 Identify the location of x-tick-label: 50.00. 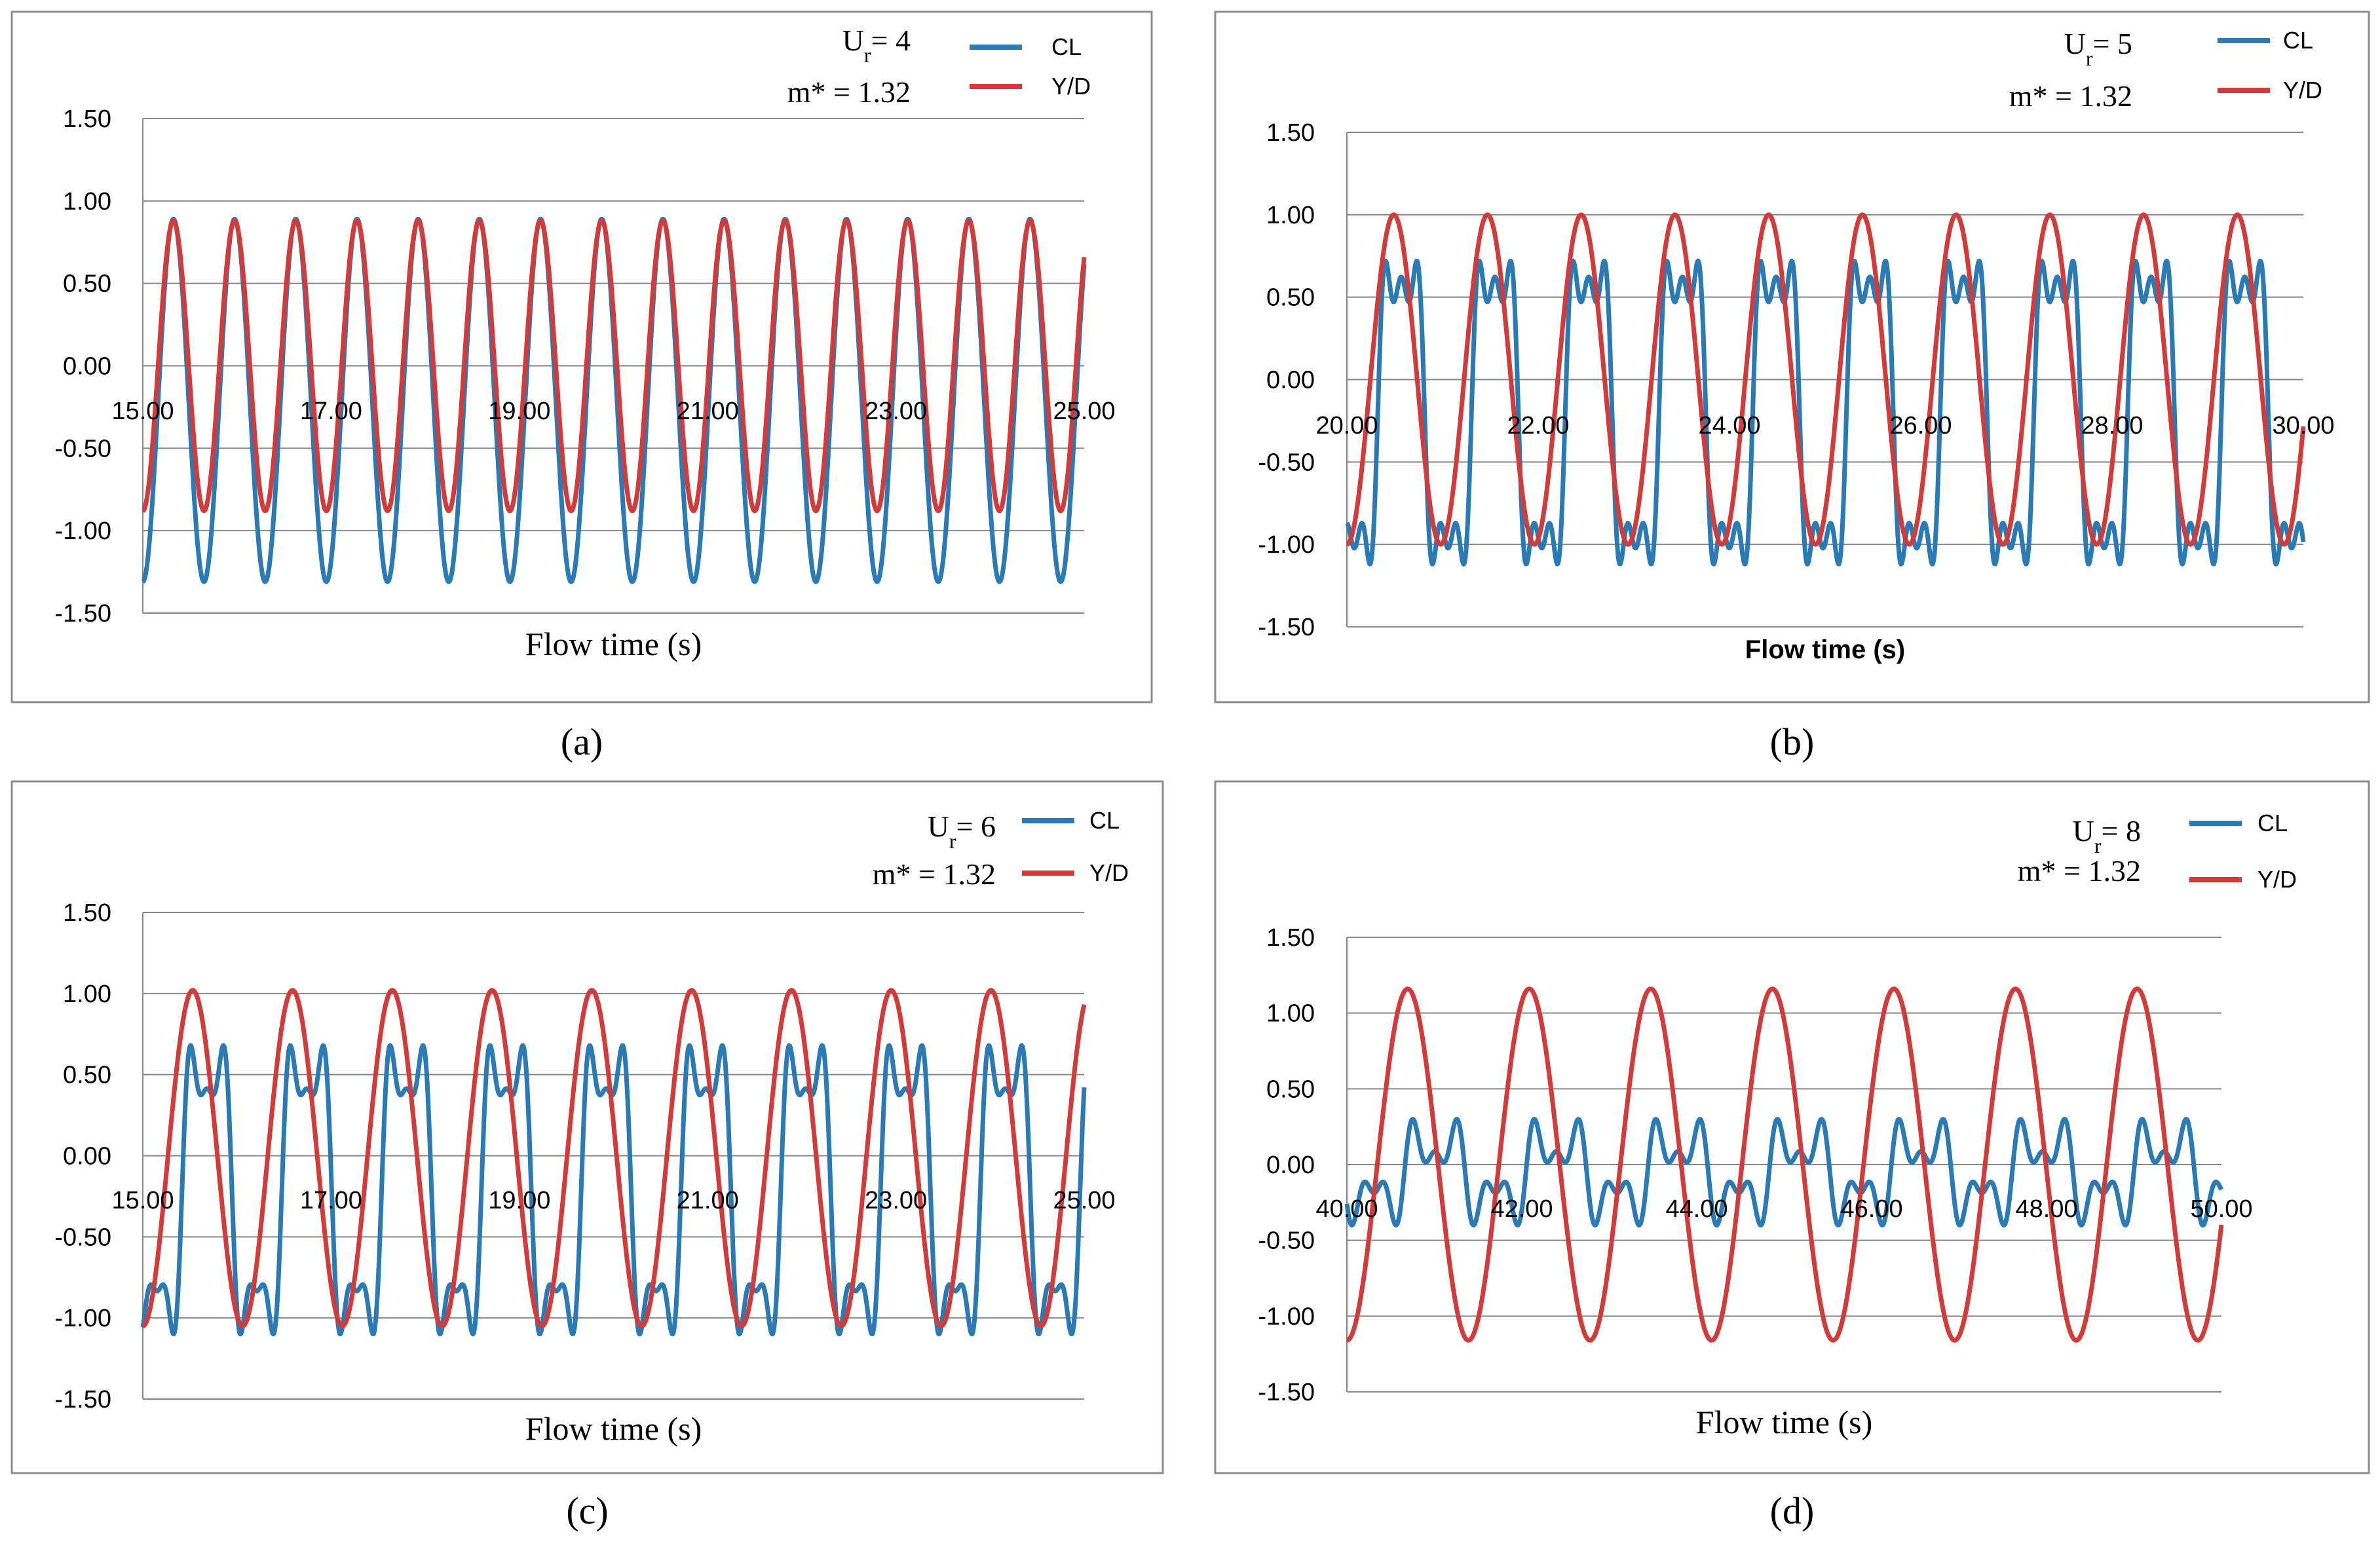
(2221, 1209).